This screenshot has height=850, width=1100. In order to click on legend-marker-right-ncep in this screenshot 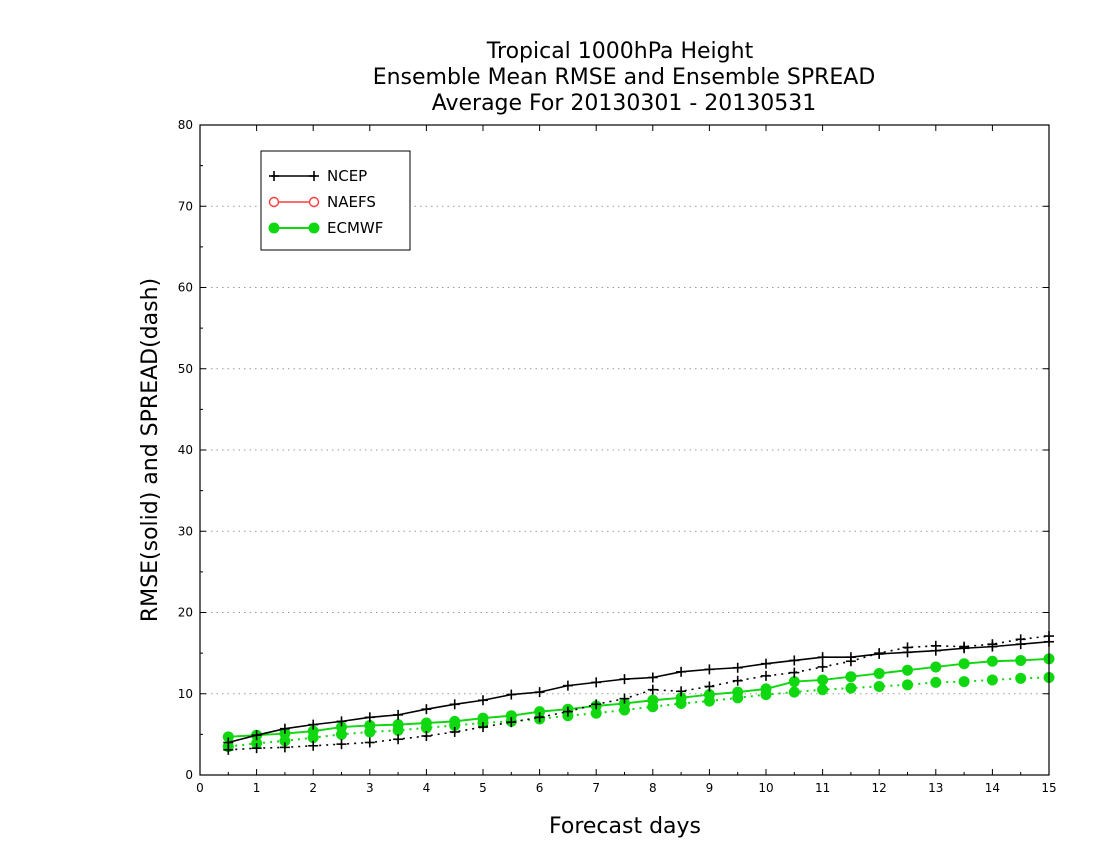, I will do `click(314, 176)`.